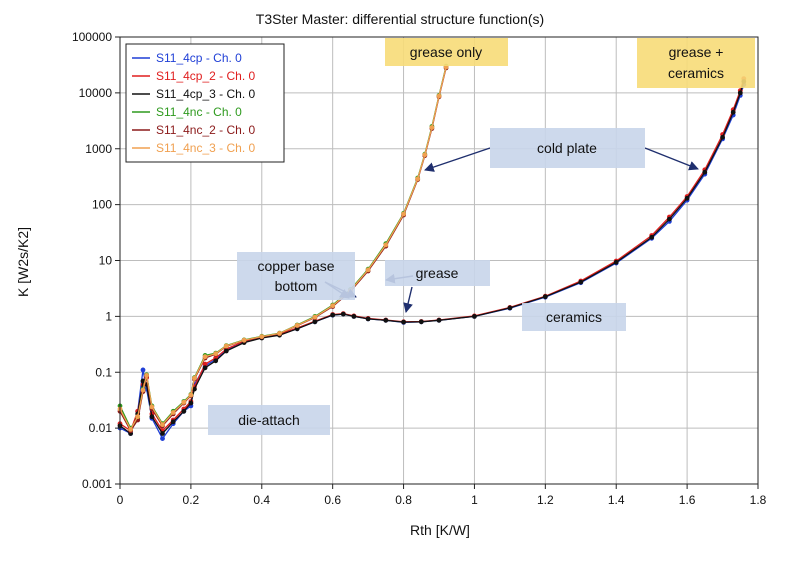  Describe the element at coordinates (295, 266) in the screenshot. I see `annotation-label: copper base` at that location.